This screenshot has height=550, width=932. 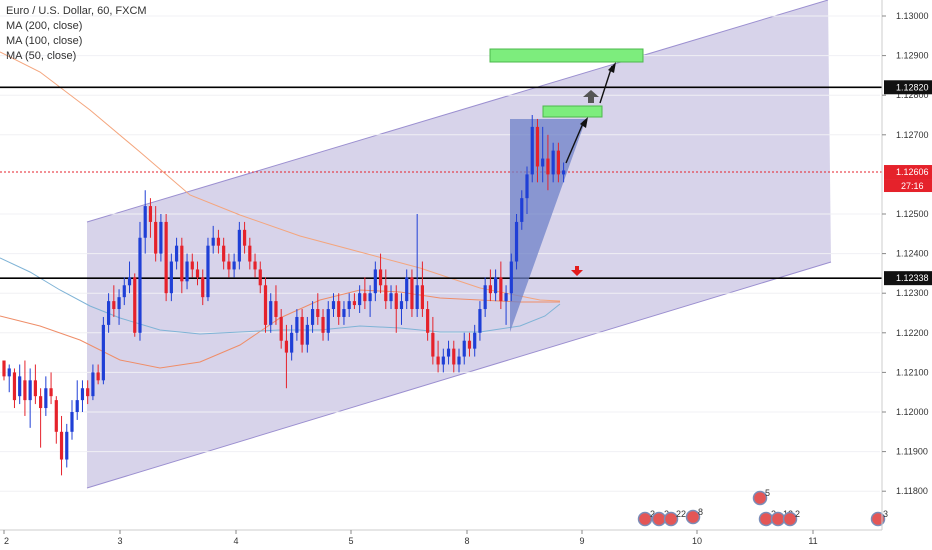 What do you see at coordinates (350, 541) in the screenshot?
I see `time-tick-label: 5` at bounding box center [350, 541].